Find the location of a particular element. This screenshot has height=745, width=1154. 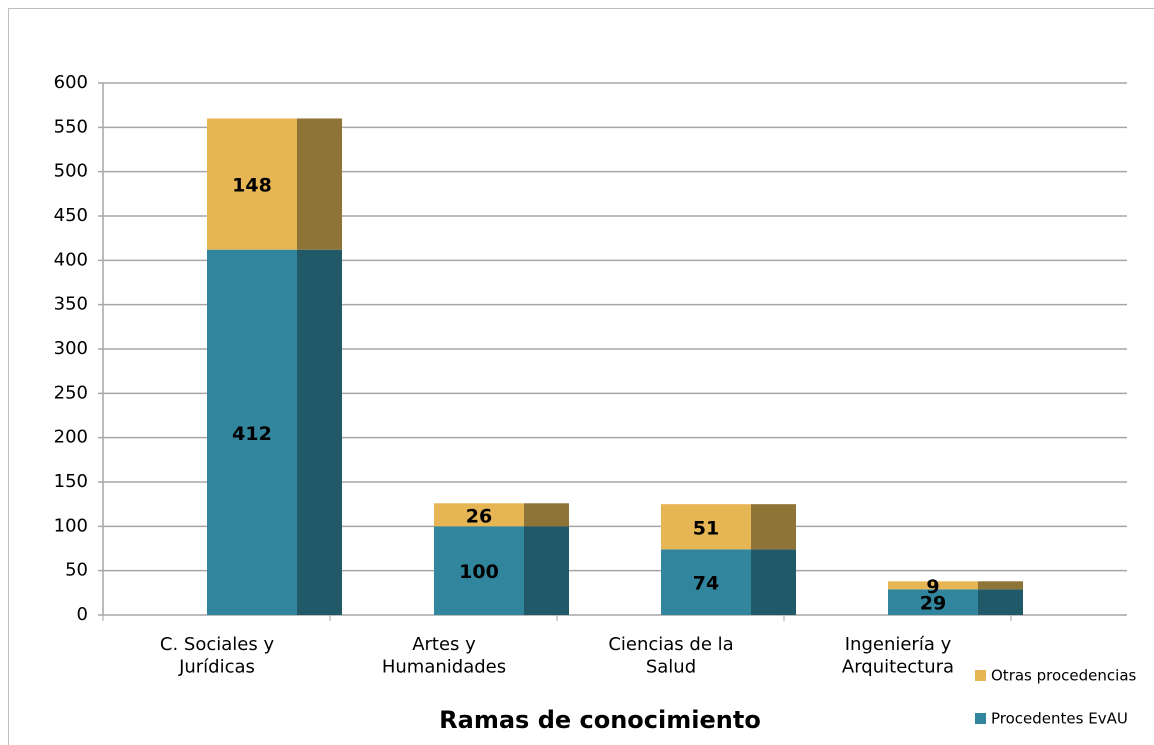

data-label: 26 is located at coordinates (479, 516).